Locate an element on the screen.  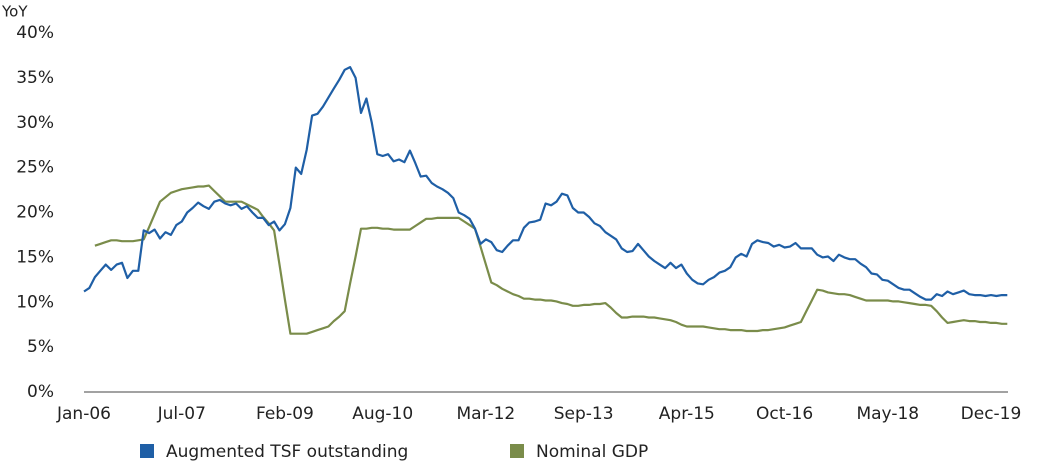
x-tick-label: Mar-12 is located at coordinates (486, 414).